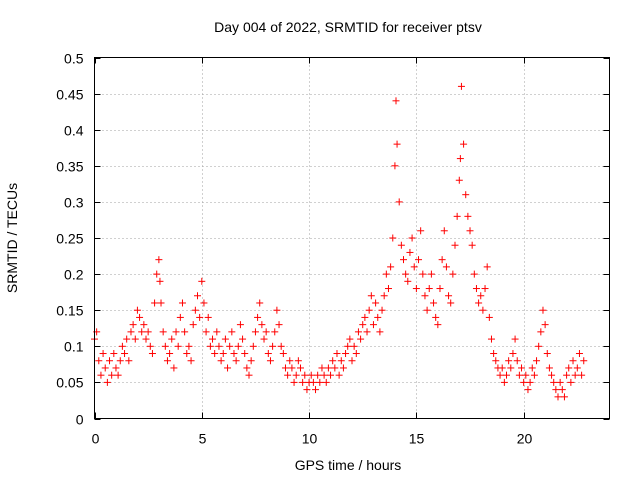 This screenshot has height=480, width=640. What do you see at coordinates (310, 439) in the screenshot?
I see `x-tick-label: 10` at bounding box center [310, 439].